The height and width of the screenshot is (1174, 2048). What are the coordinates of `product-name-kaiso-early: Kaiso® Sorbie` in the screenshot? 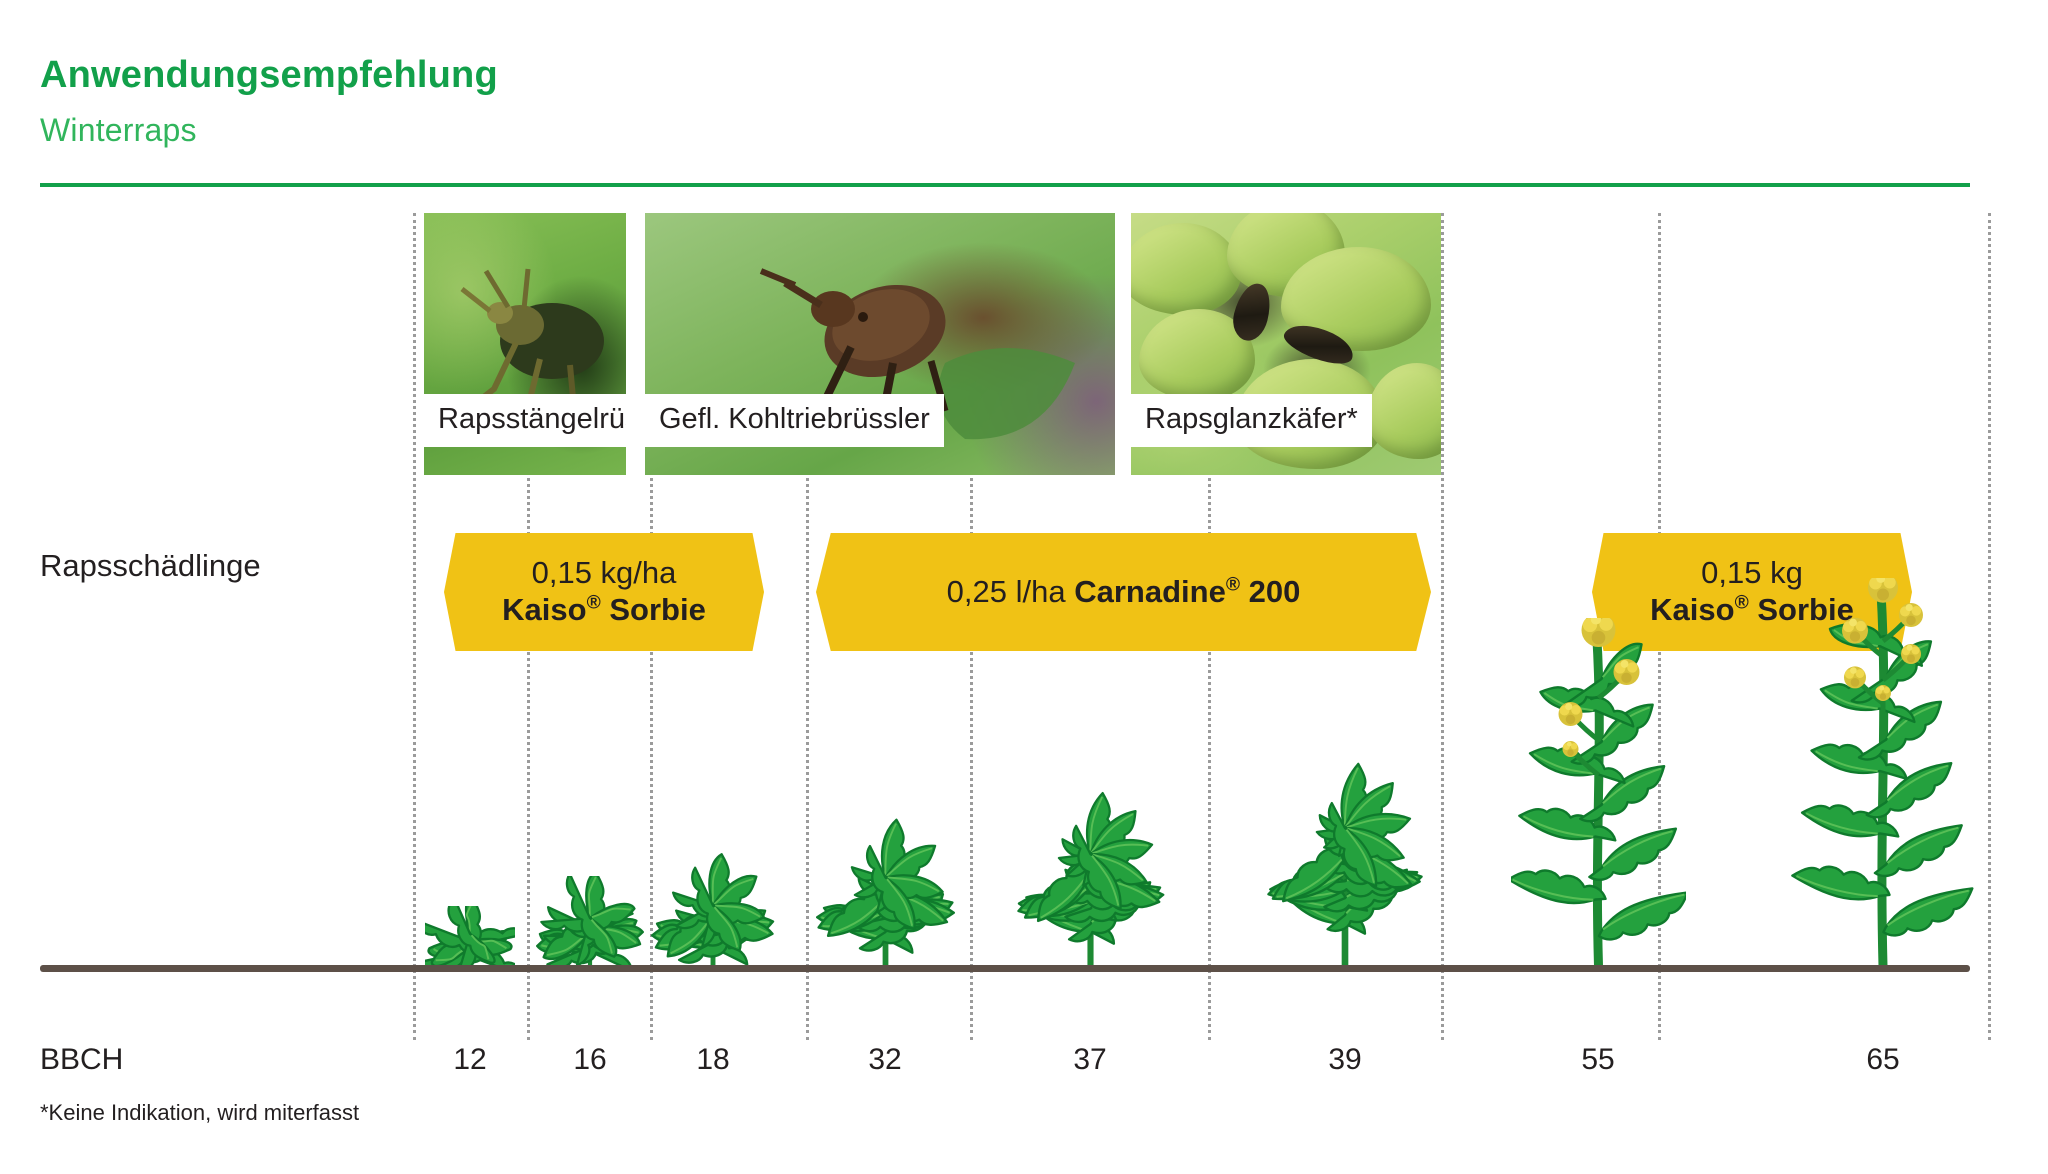 It's located at (604, 609).